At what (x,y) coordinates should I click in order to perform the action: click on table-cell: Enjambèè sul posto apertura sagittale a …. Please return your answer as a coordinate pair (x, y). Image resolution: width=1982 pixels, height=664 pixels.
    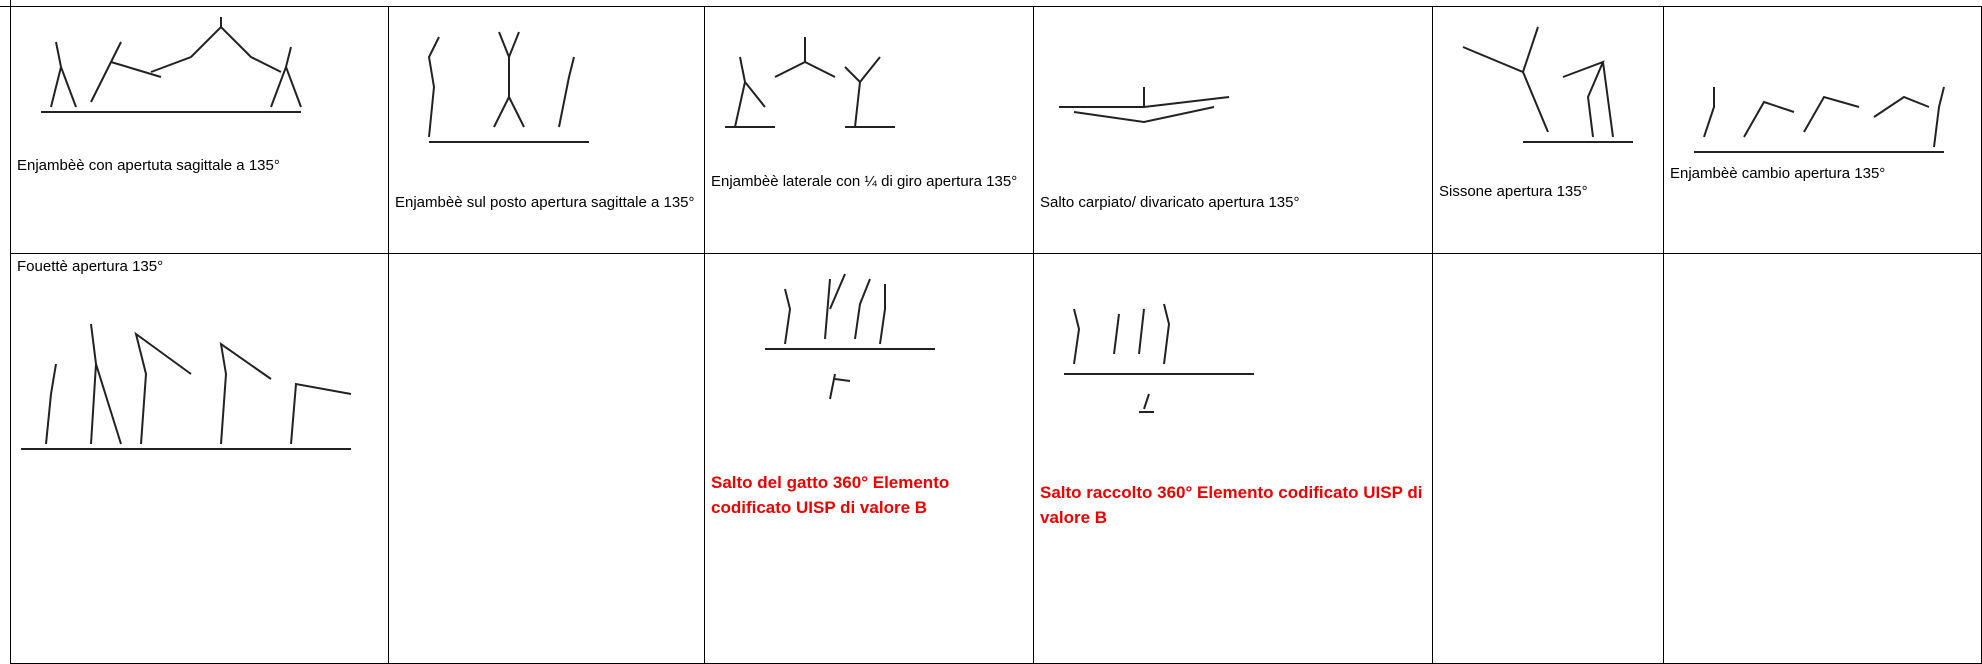
    Looking at the image, I should click on (546, 130).